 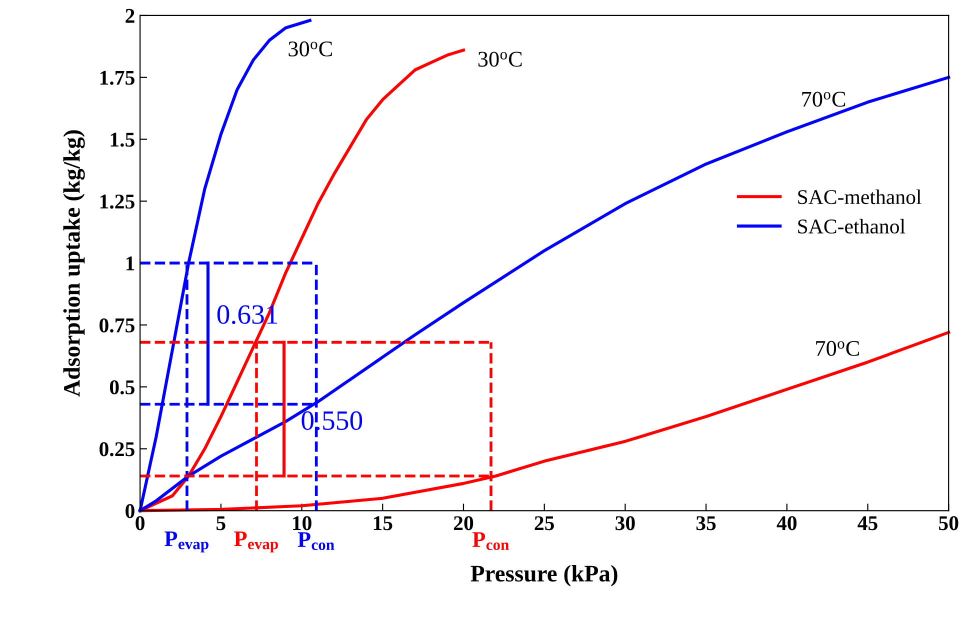 What do you see at coordinates (221, 523) in the screenshot?
I see `x-tick-label: 5` at bounding box center [221, 523].